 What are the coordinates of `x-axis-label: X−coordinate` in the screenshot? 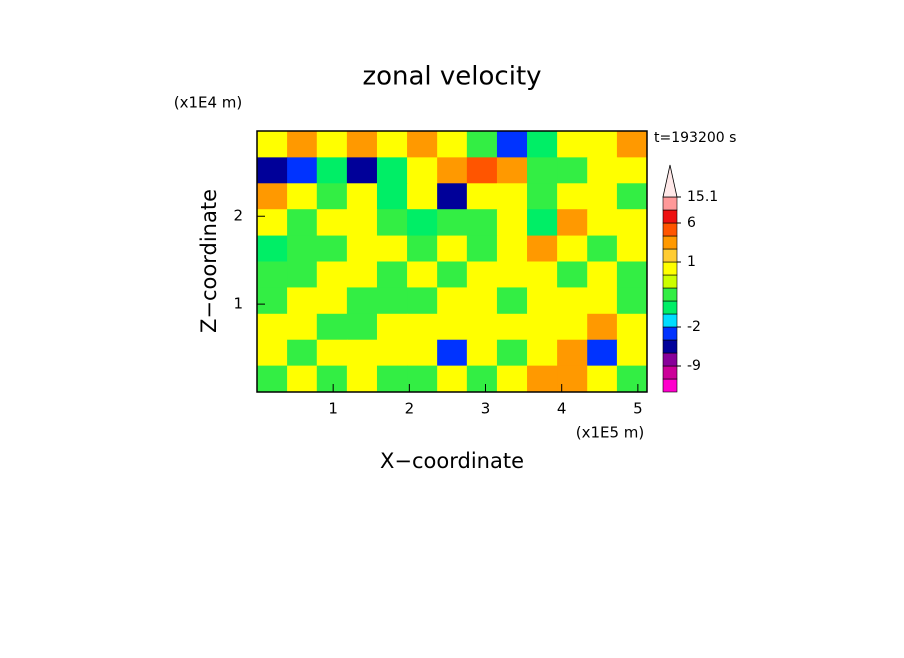 It's located at (452, 461).